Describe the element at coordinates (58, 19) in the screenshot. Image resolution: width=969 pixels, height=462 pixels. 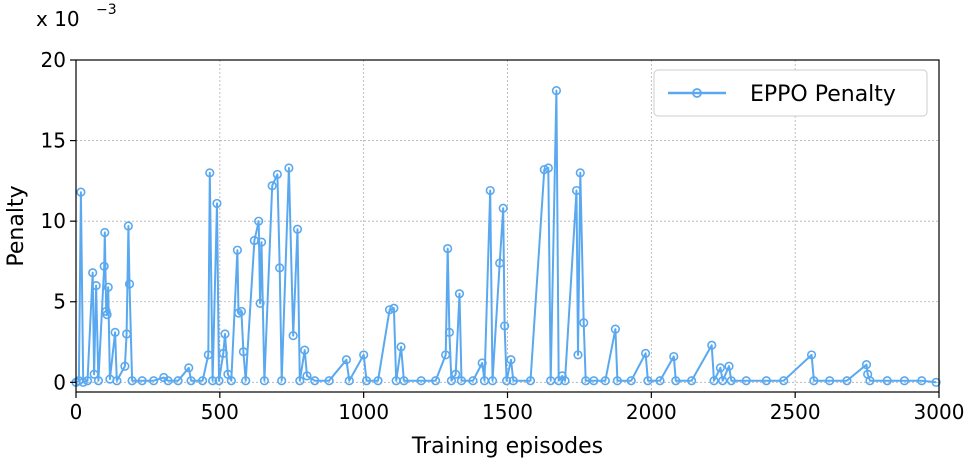
I see `y-scale-text: x 10` at that location.